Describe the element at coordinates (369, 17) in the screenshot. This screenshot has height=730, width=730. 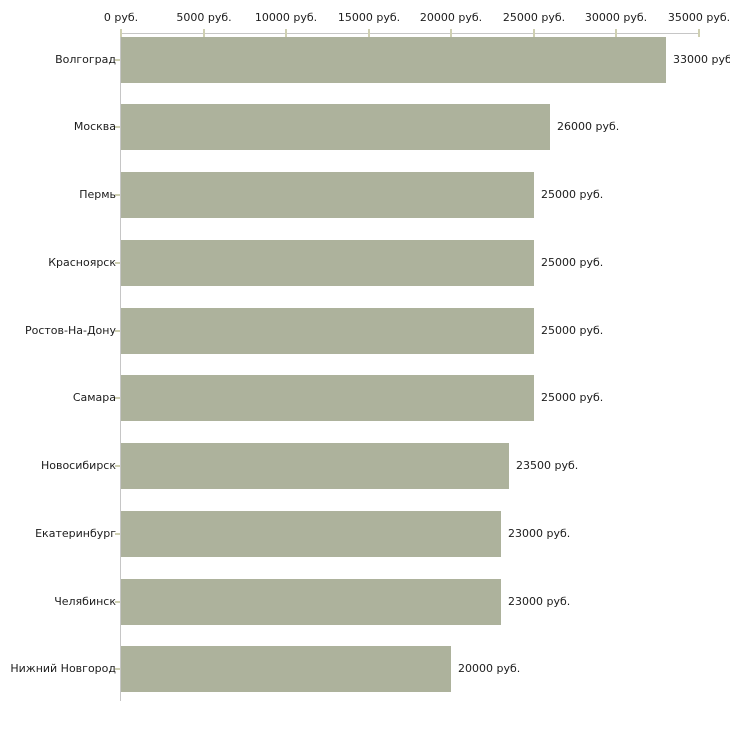
I see `x-tick-label: 15000 руб.` at that location.